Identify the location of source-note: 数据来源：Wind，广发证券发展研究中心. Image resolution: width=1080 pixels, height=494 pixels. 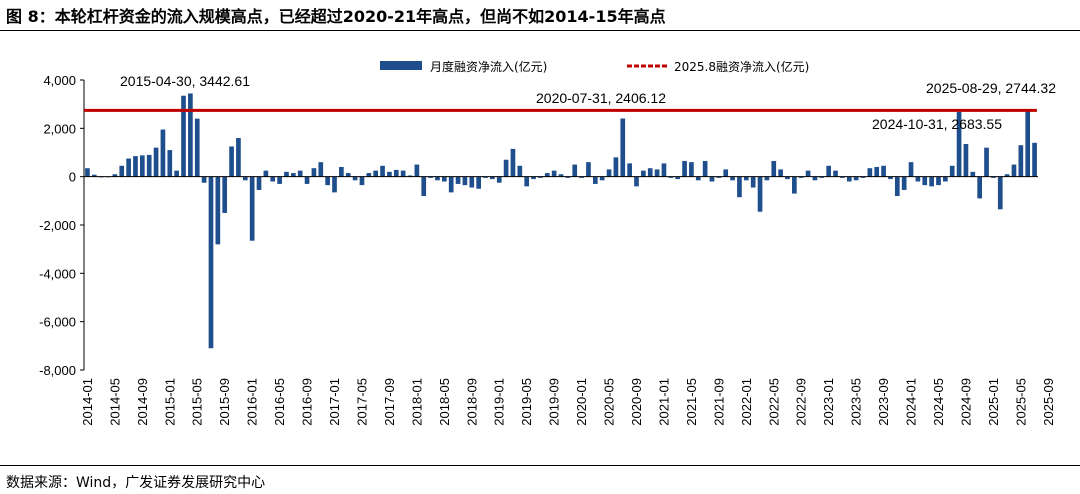
(136, 483).